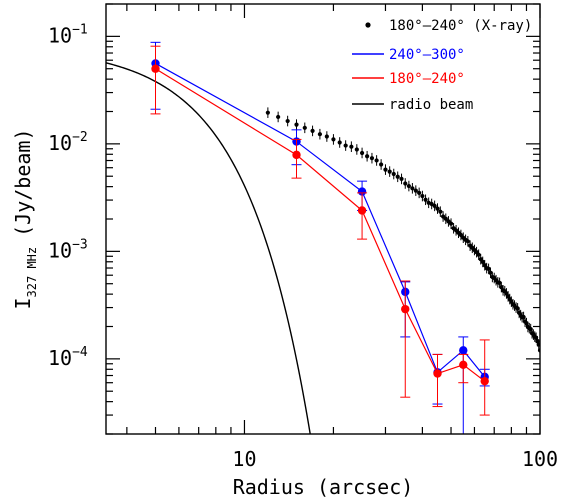 Image resolution: width=561 pixels, height=502 pixels. I want to click on legend-marker-xray, so click(368, 25).